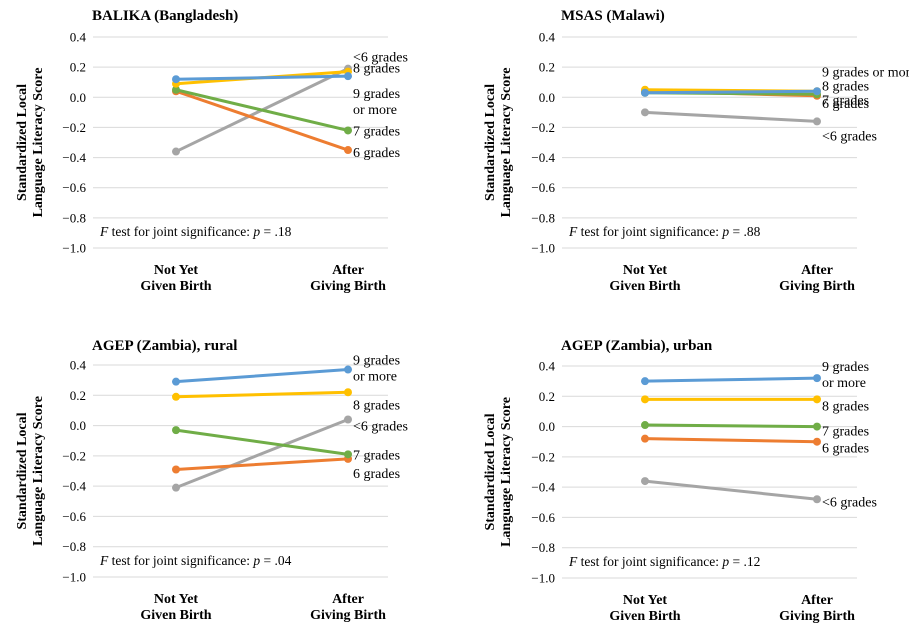  I want to click on f-test-value: = .88, so click(744, 231).